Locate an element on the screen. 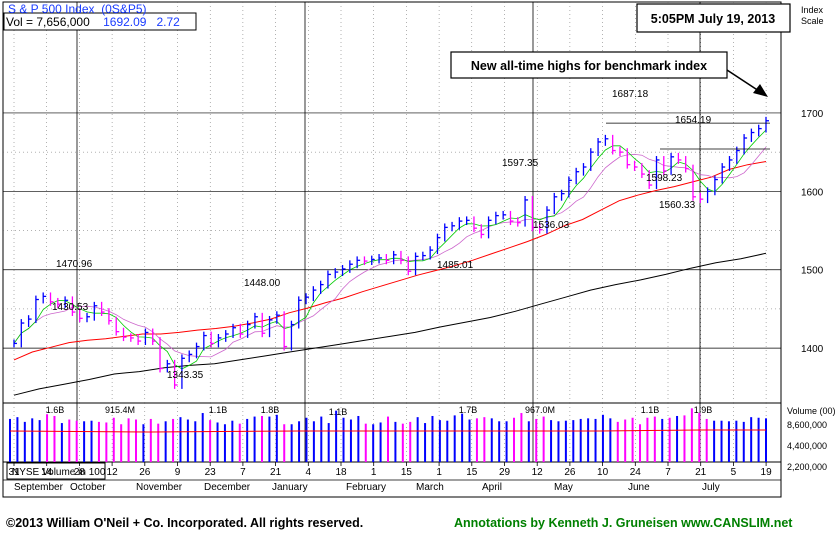 This screenshot has width=840, height=536. annotation-box is located at coordinates (589, 65).